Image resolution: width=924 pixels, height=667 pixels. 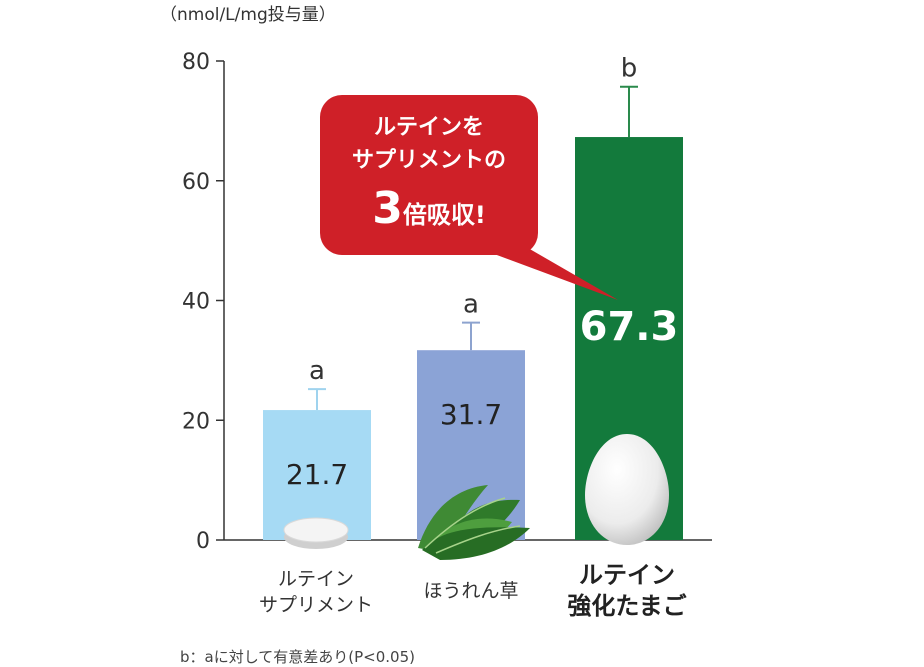 I want to click on y-tick-label: 20, so click(x=196, y=421).